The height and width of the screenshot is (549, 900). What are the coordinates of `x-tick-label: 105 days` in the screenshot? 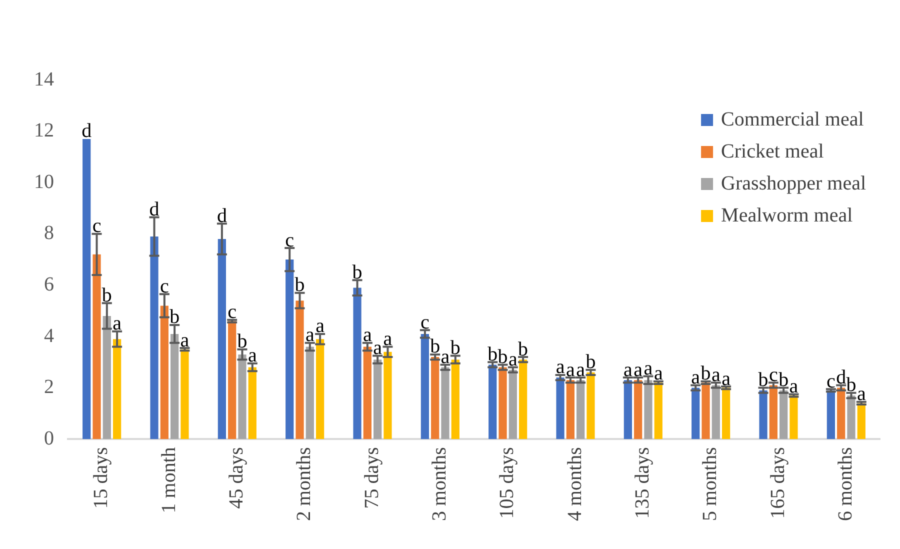 It's located at (507, 482).